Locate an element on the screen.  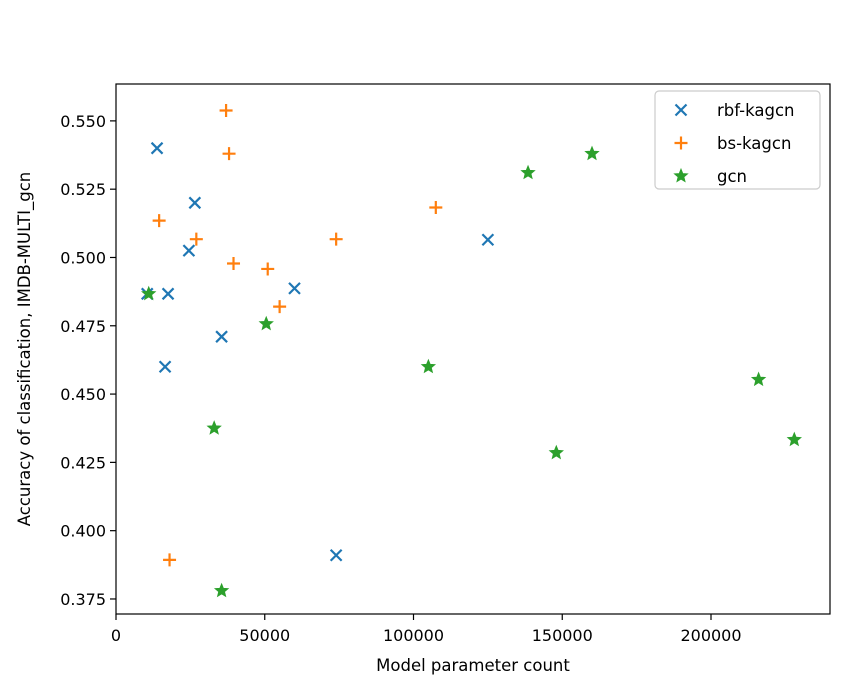
y-tick-label: 0.500 is located at coordinates (83, 257).